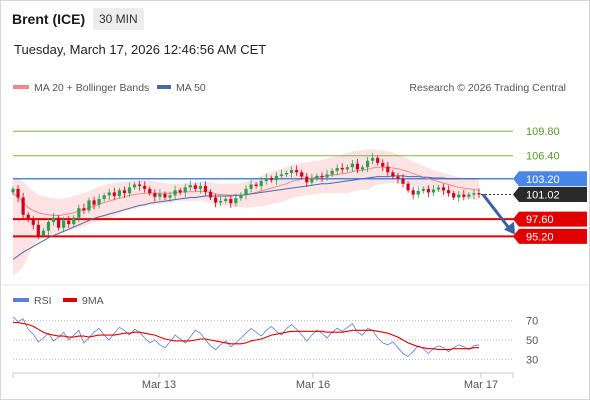 The height and width of the screenshot is (400, 590). I want to click on x-tick-label: Mar 16, so click(313, 385).